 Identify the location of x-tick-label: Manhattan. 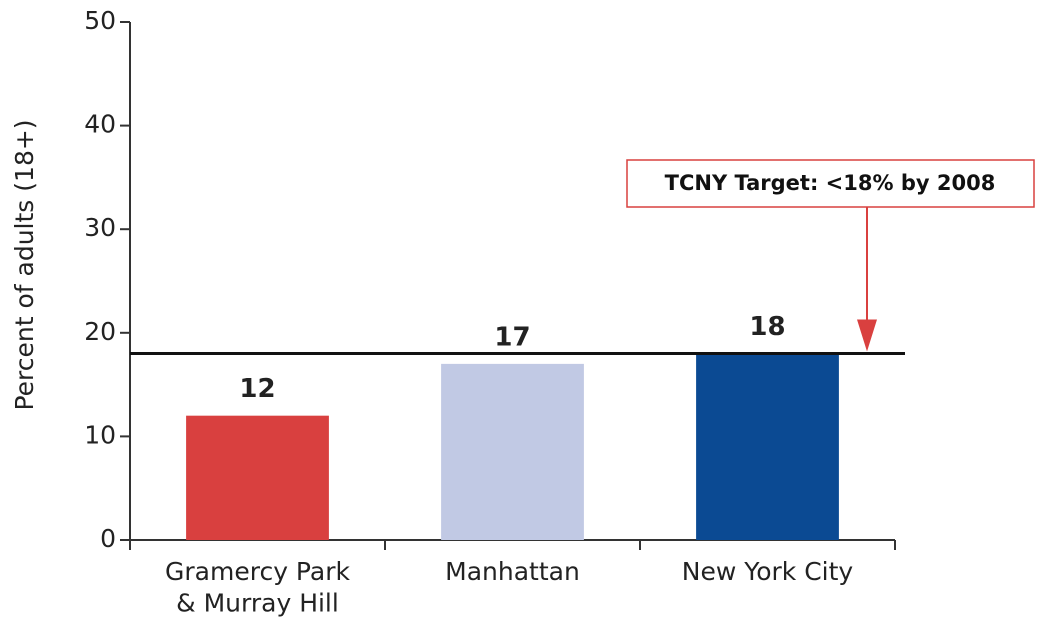
(512, 571).